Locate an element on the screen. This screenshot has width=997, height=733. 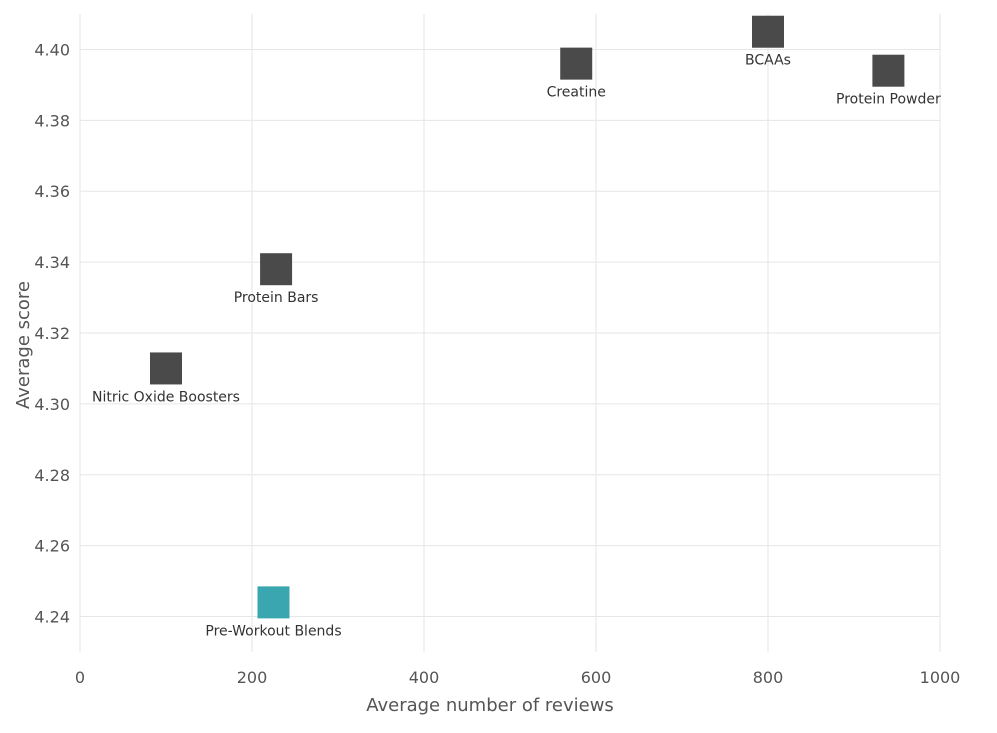
y-tick-label: 4.40 is located at coordinates (52, 49).